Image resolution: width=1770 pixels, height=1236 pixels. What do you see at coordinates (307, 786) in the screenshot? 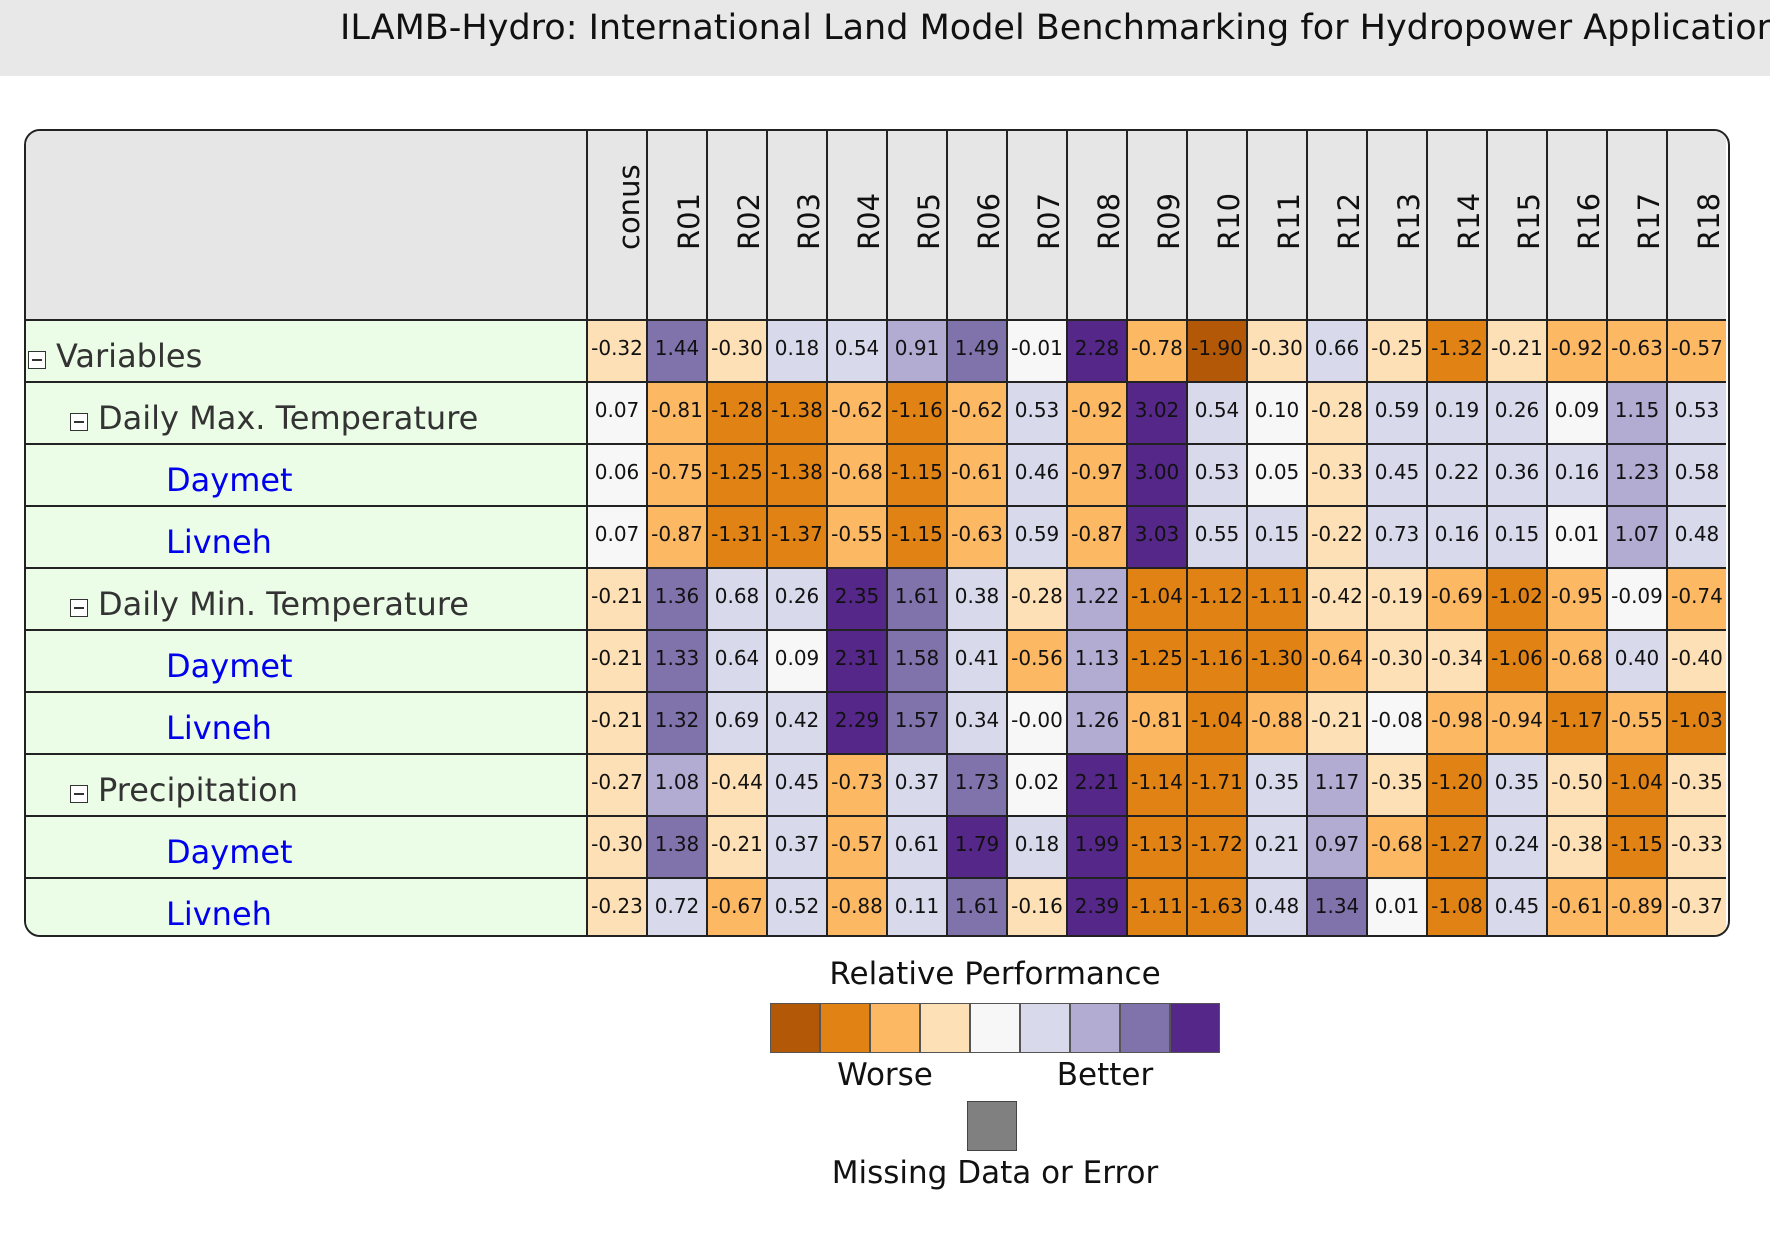
I see `row-label-precipitation: Precipitation` at bounding box center [307, 786].